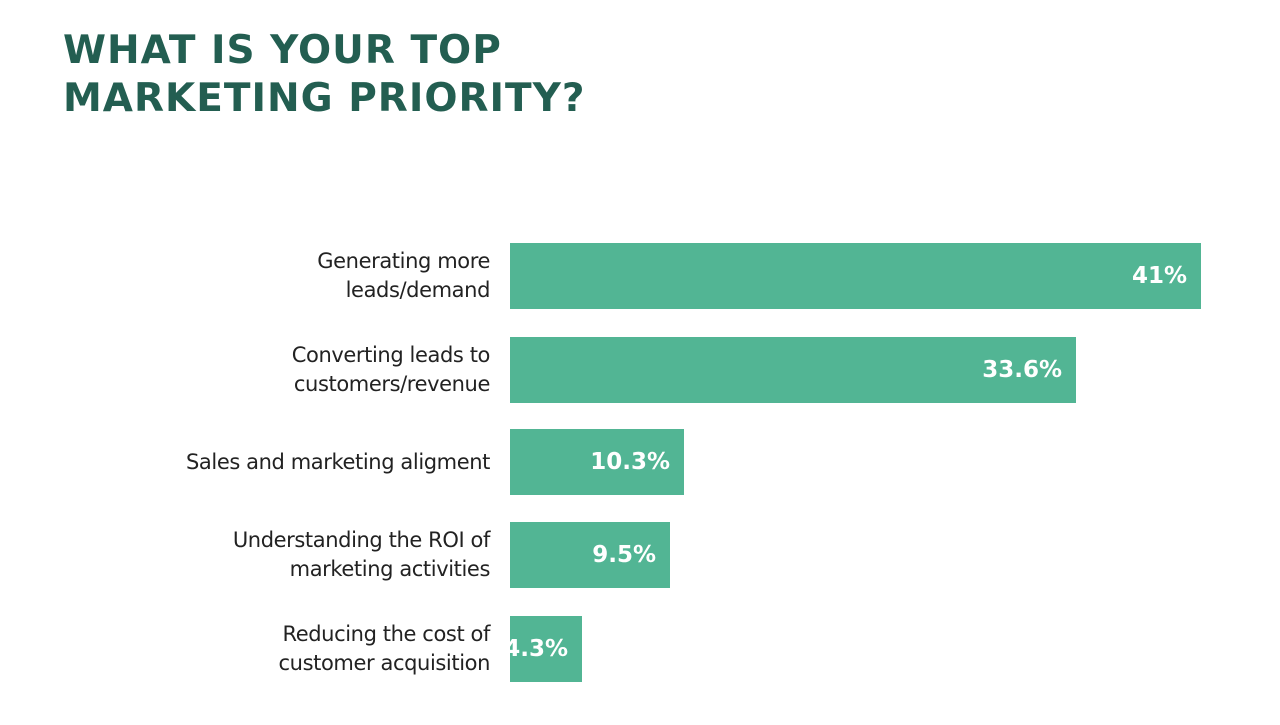  Describe the element at coordinates (384, 648) in the screenshot. I see `category-label: Reducing the cost of customer acquisition` at that location.